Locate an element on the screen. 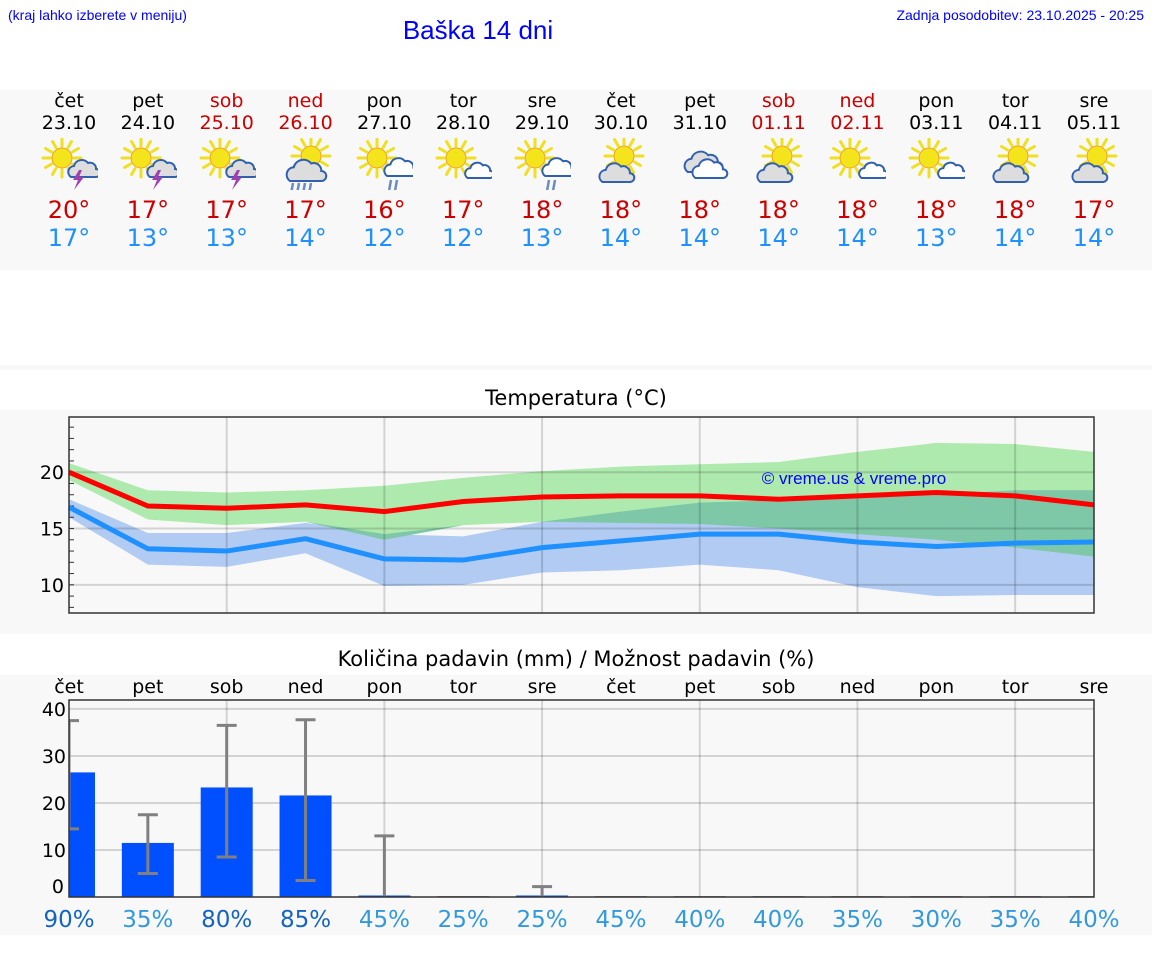 The image size is (1152, 975). day-column: tor 04.11 18° 14° is located at coordinates (1015, 171).